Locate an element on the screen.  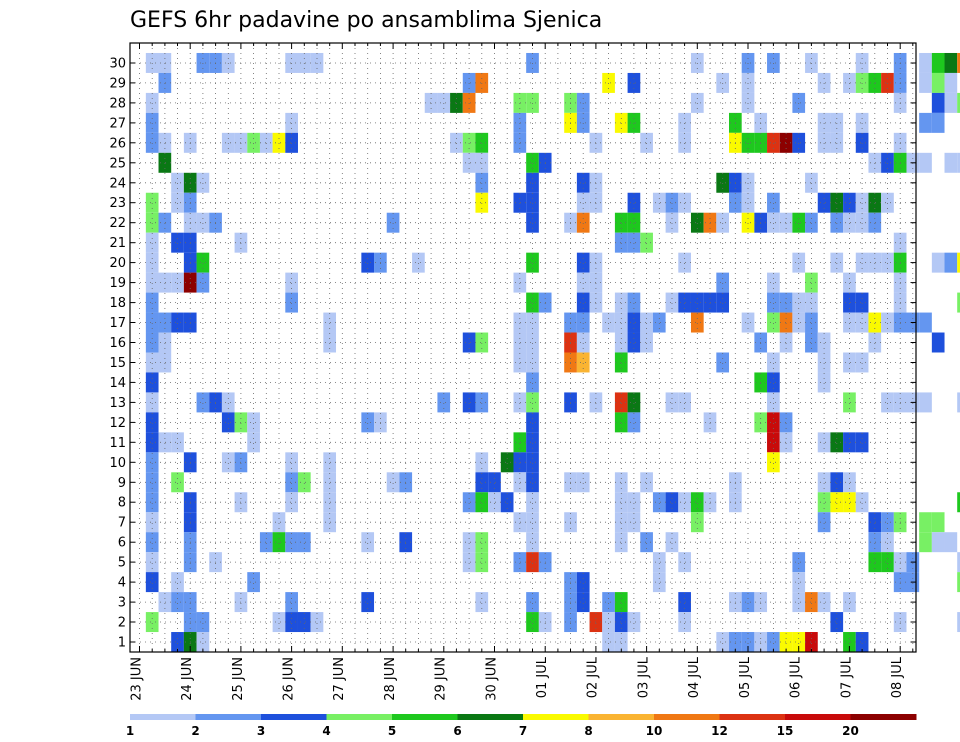
y-tick-label: 14 is located at coordinates (117, 383).